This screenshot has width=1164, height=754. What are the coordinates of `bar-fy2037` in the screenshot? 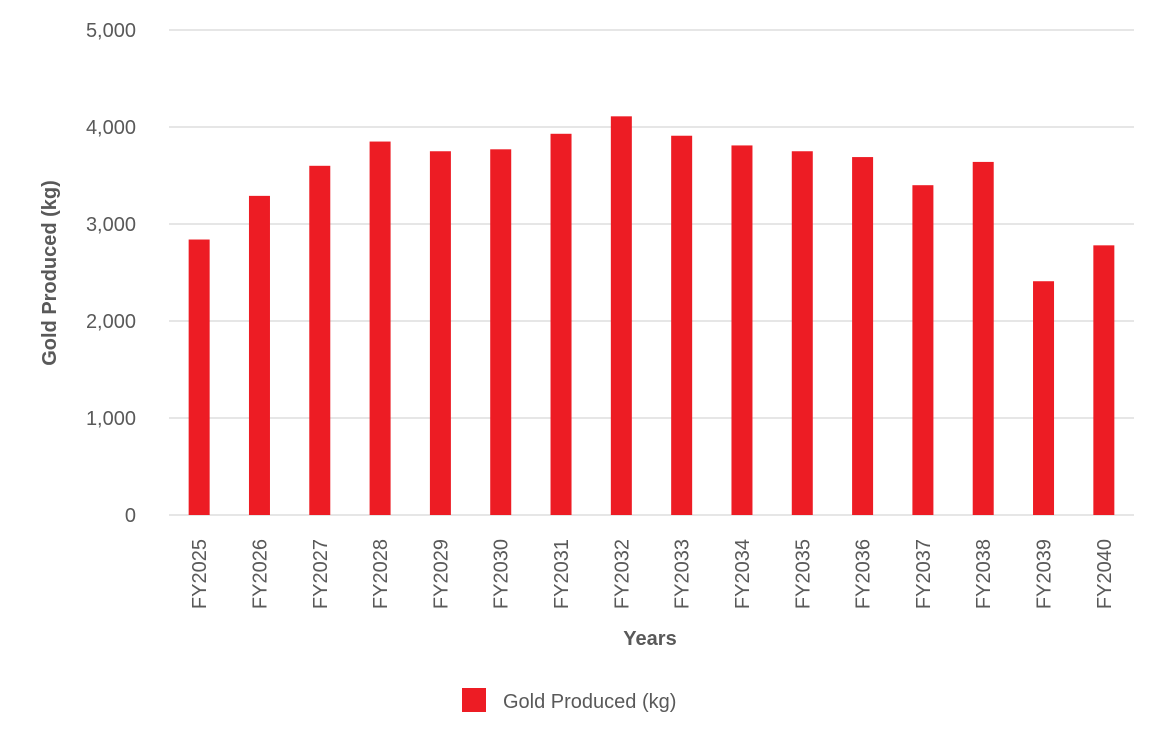 It's located at (923, 350).